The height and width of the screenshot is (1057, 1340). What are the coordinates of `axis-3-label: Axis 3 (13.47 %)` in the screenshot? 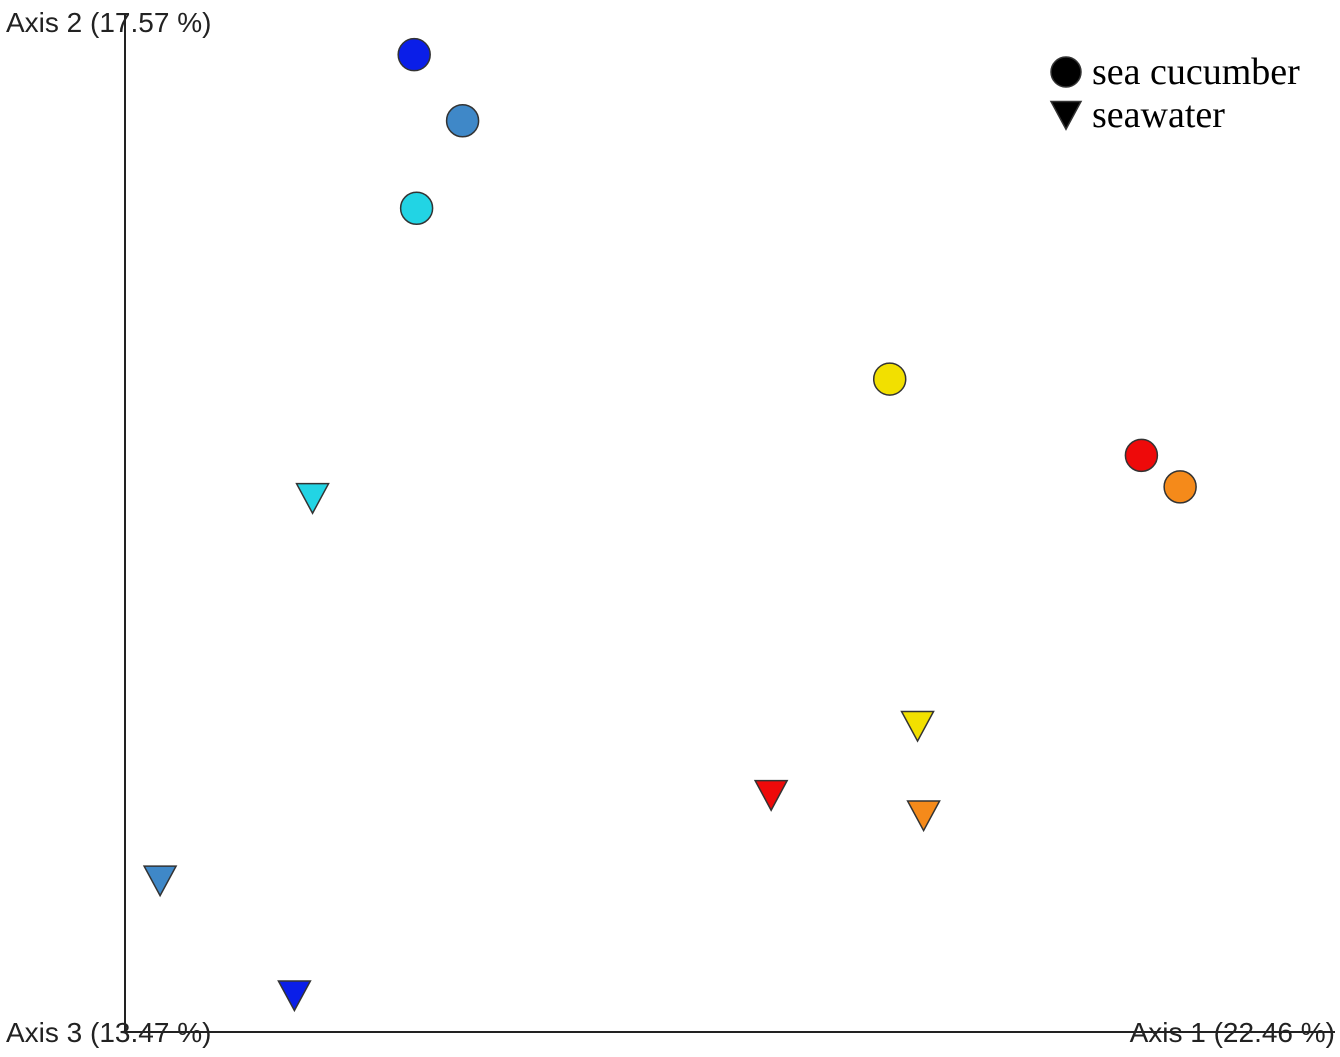 It's located at (108, 1032).